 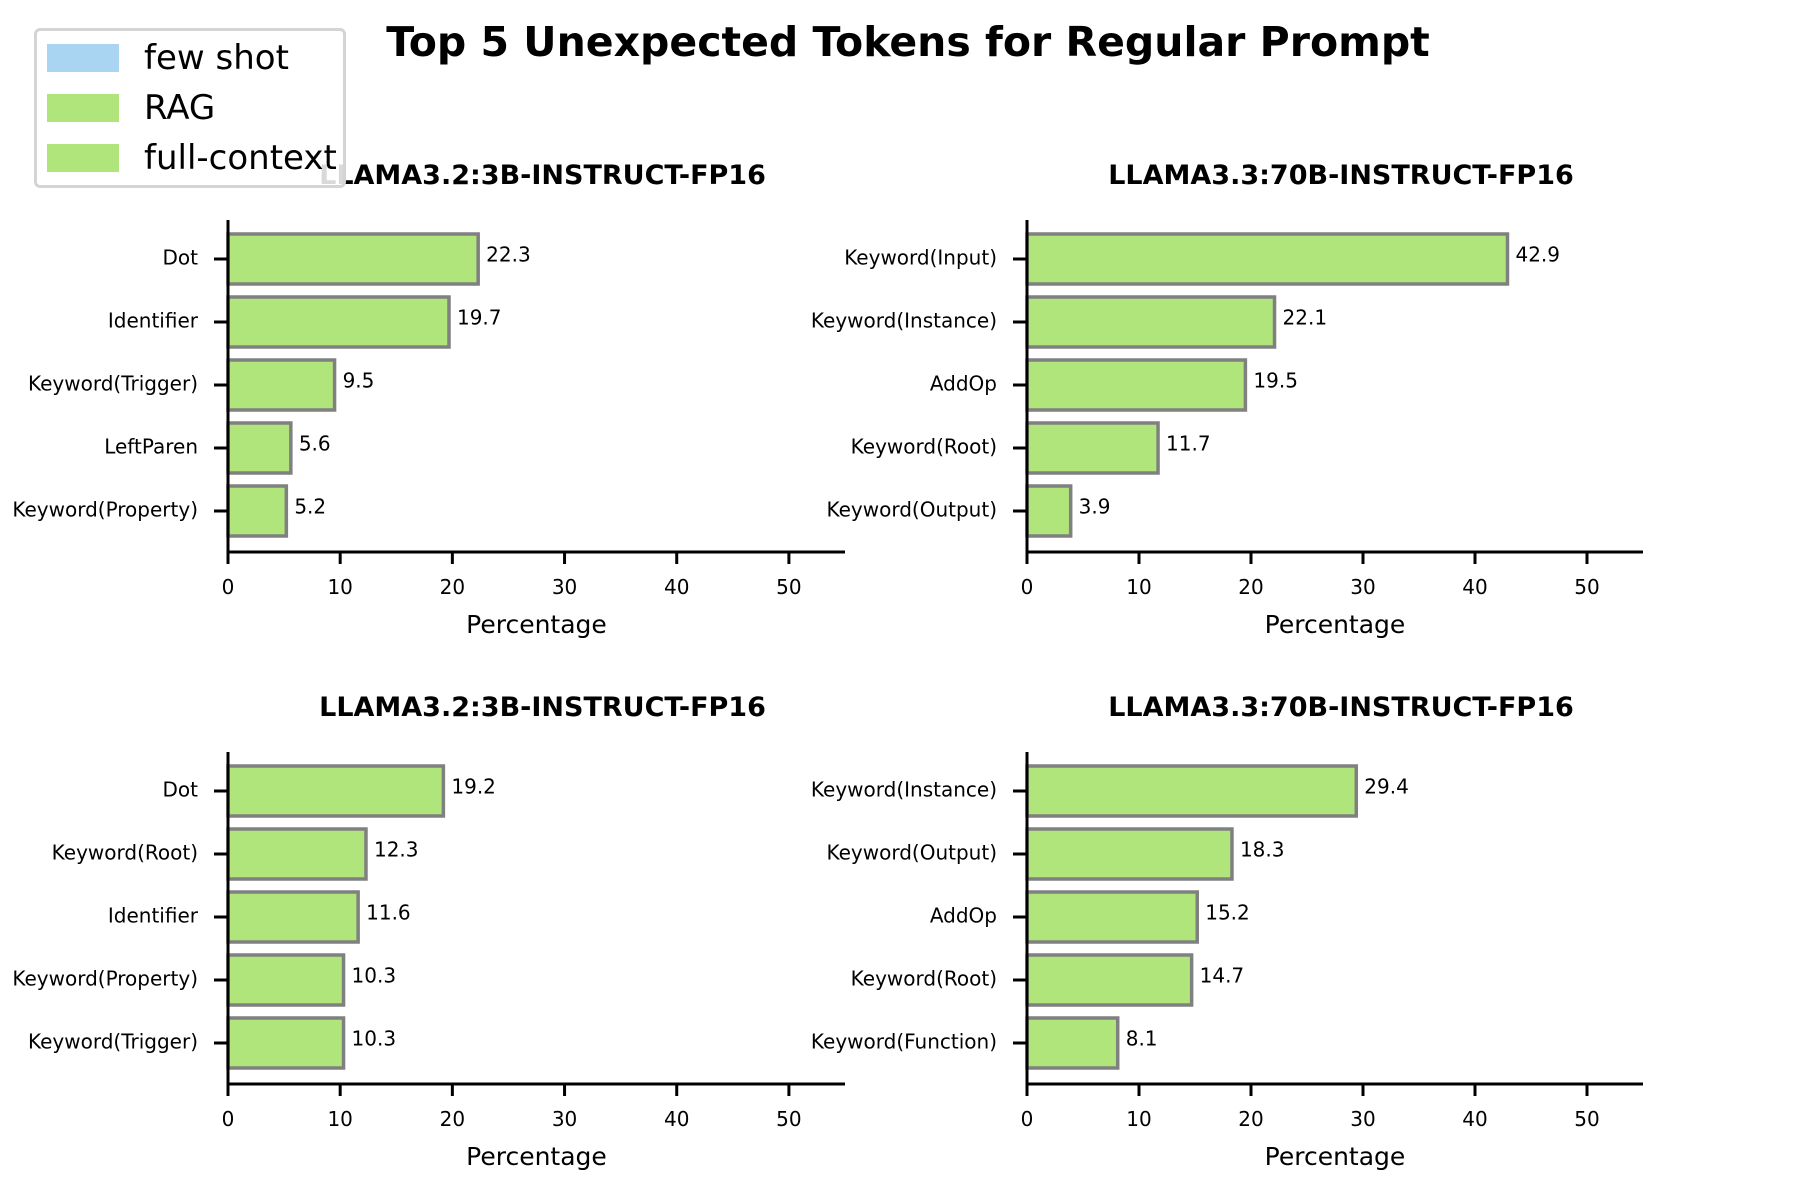 I want to click on y-tick-label: LeftParen, so click(x=151, y=447).